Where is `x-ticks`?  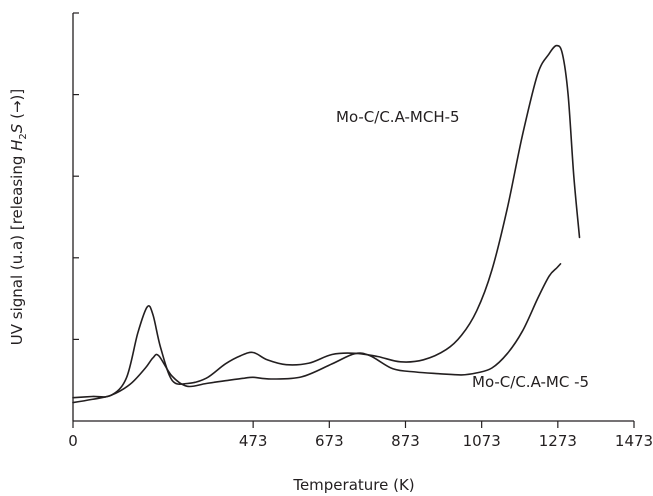
x-ticks is located at coordinates (353, 424).